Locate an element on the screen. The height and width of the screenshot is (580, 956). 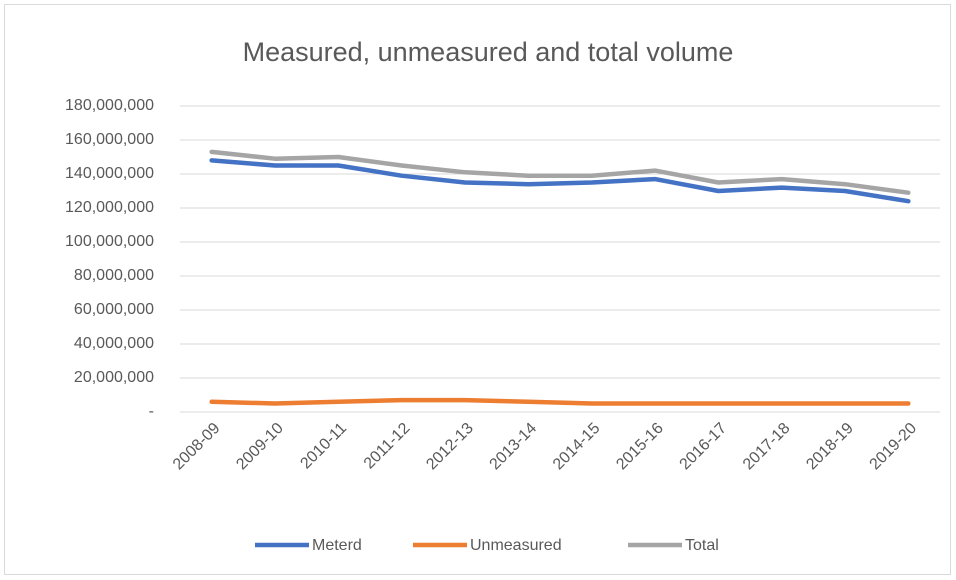
legend-label: Total is located at coordinates (702, 545).